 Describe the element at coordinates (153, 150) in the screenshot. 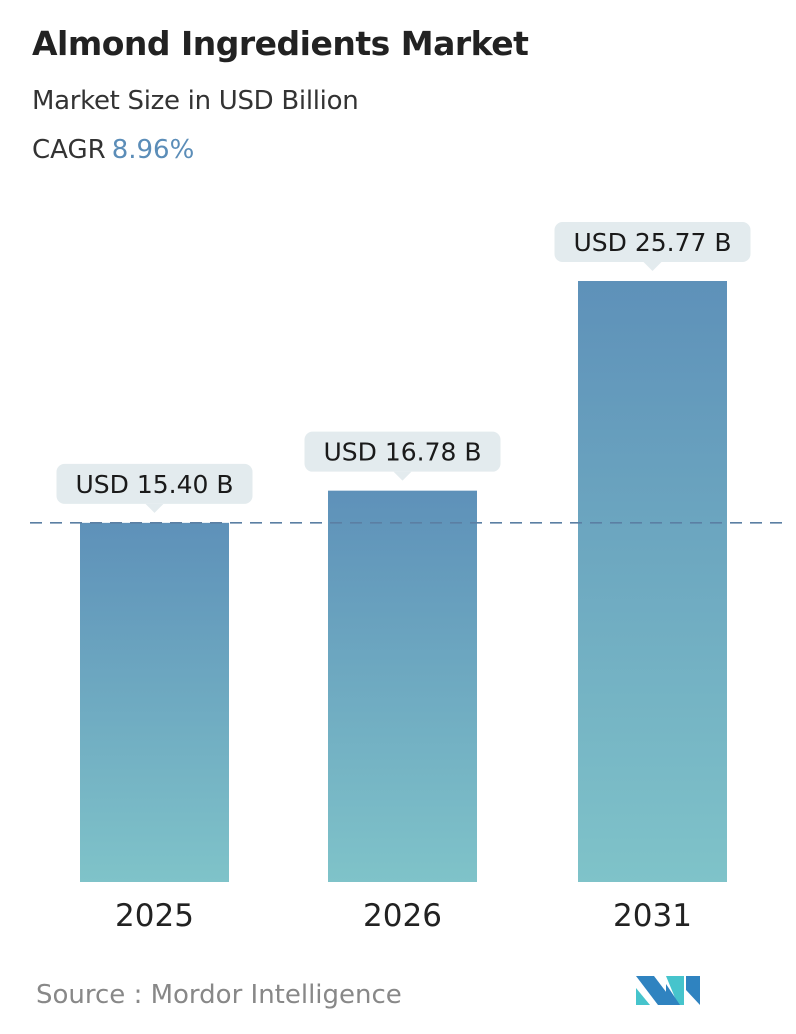

I see `cagr-value: 8.96%` at that location.